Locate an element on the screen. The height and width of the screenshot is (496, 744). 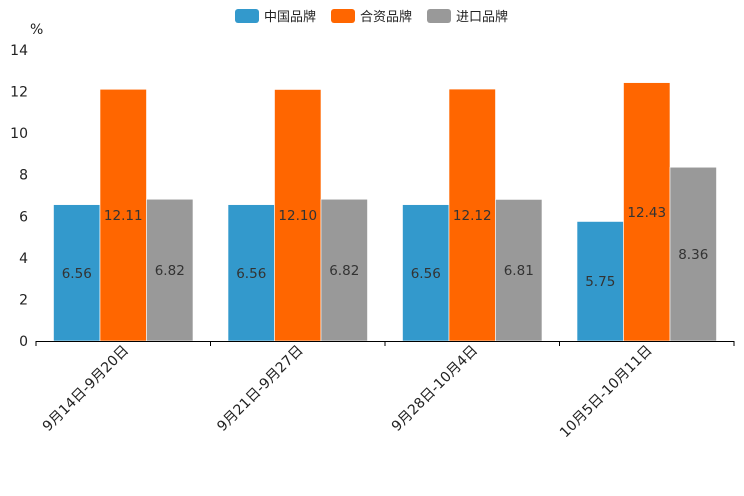
y-tick-label: 8 is located at coordinates (23, 176).